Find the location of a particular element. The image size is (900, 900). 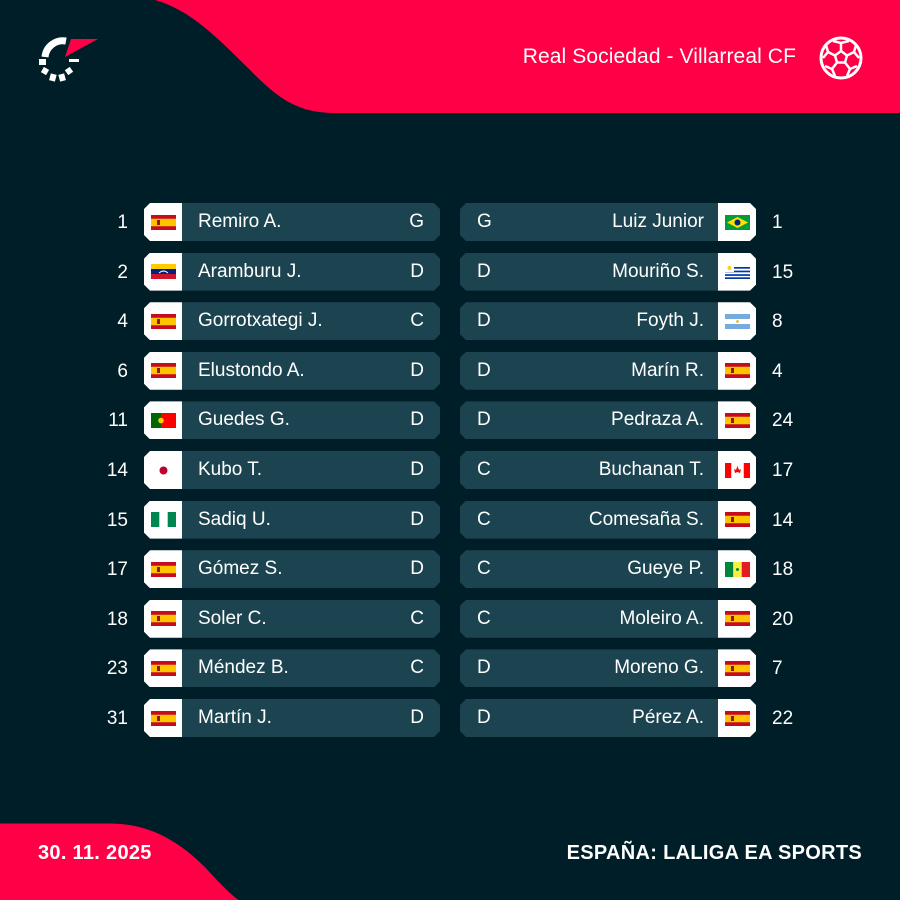

player-bar: D Mouriño S. is located at coordinates (589, 272).